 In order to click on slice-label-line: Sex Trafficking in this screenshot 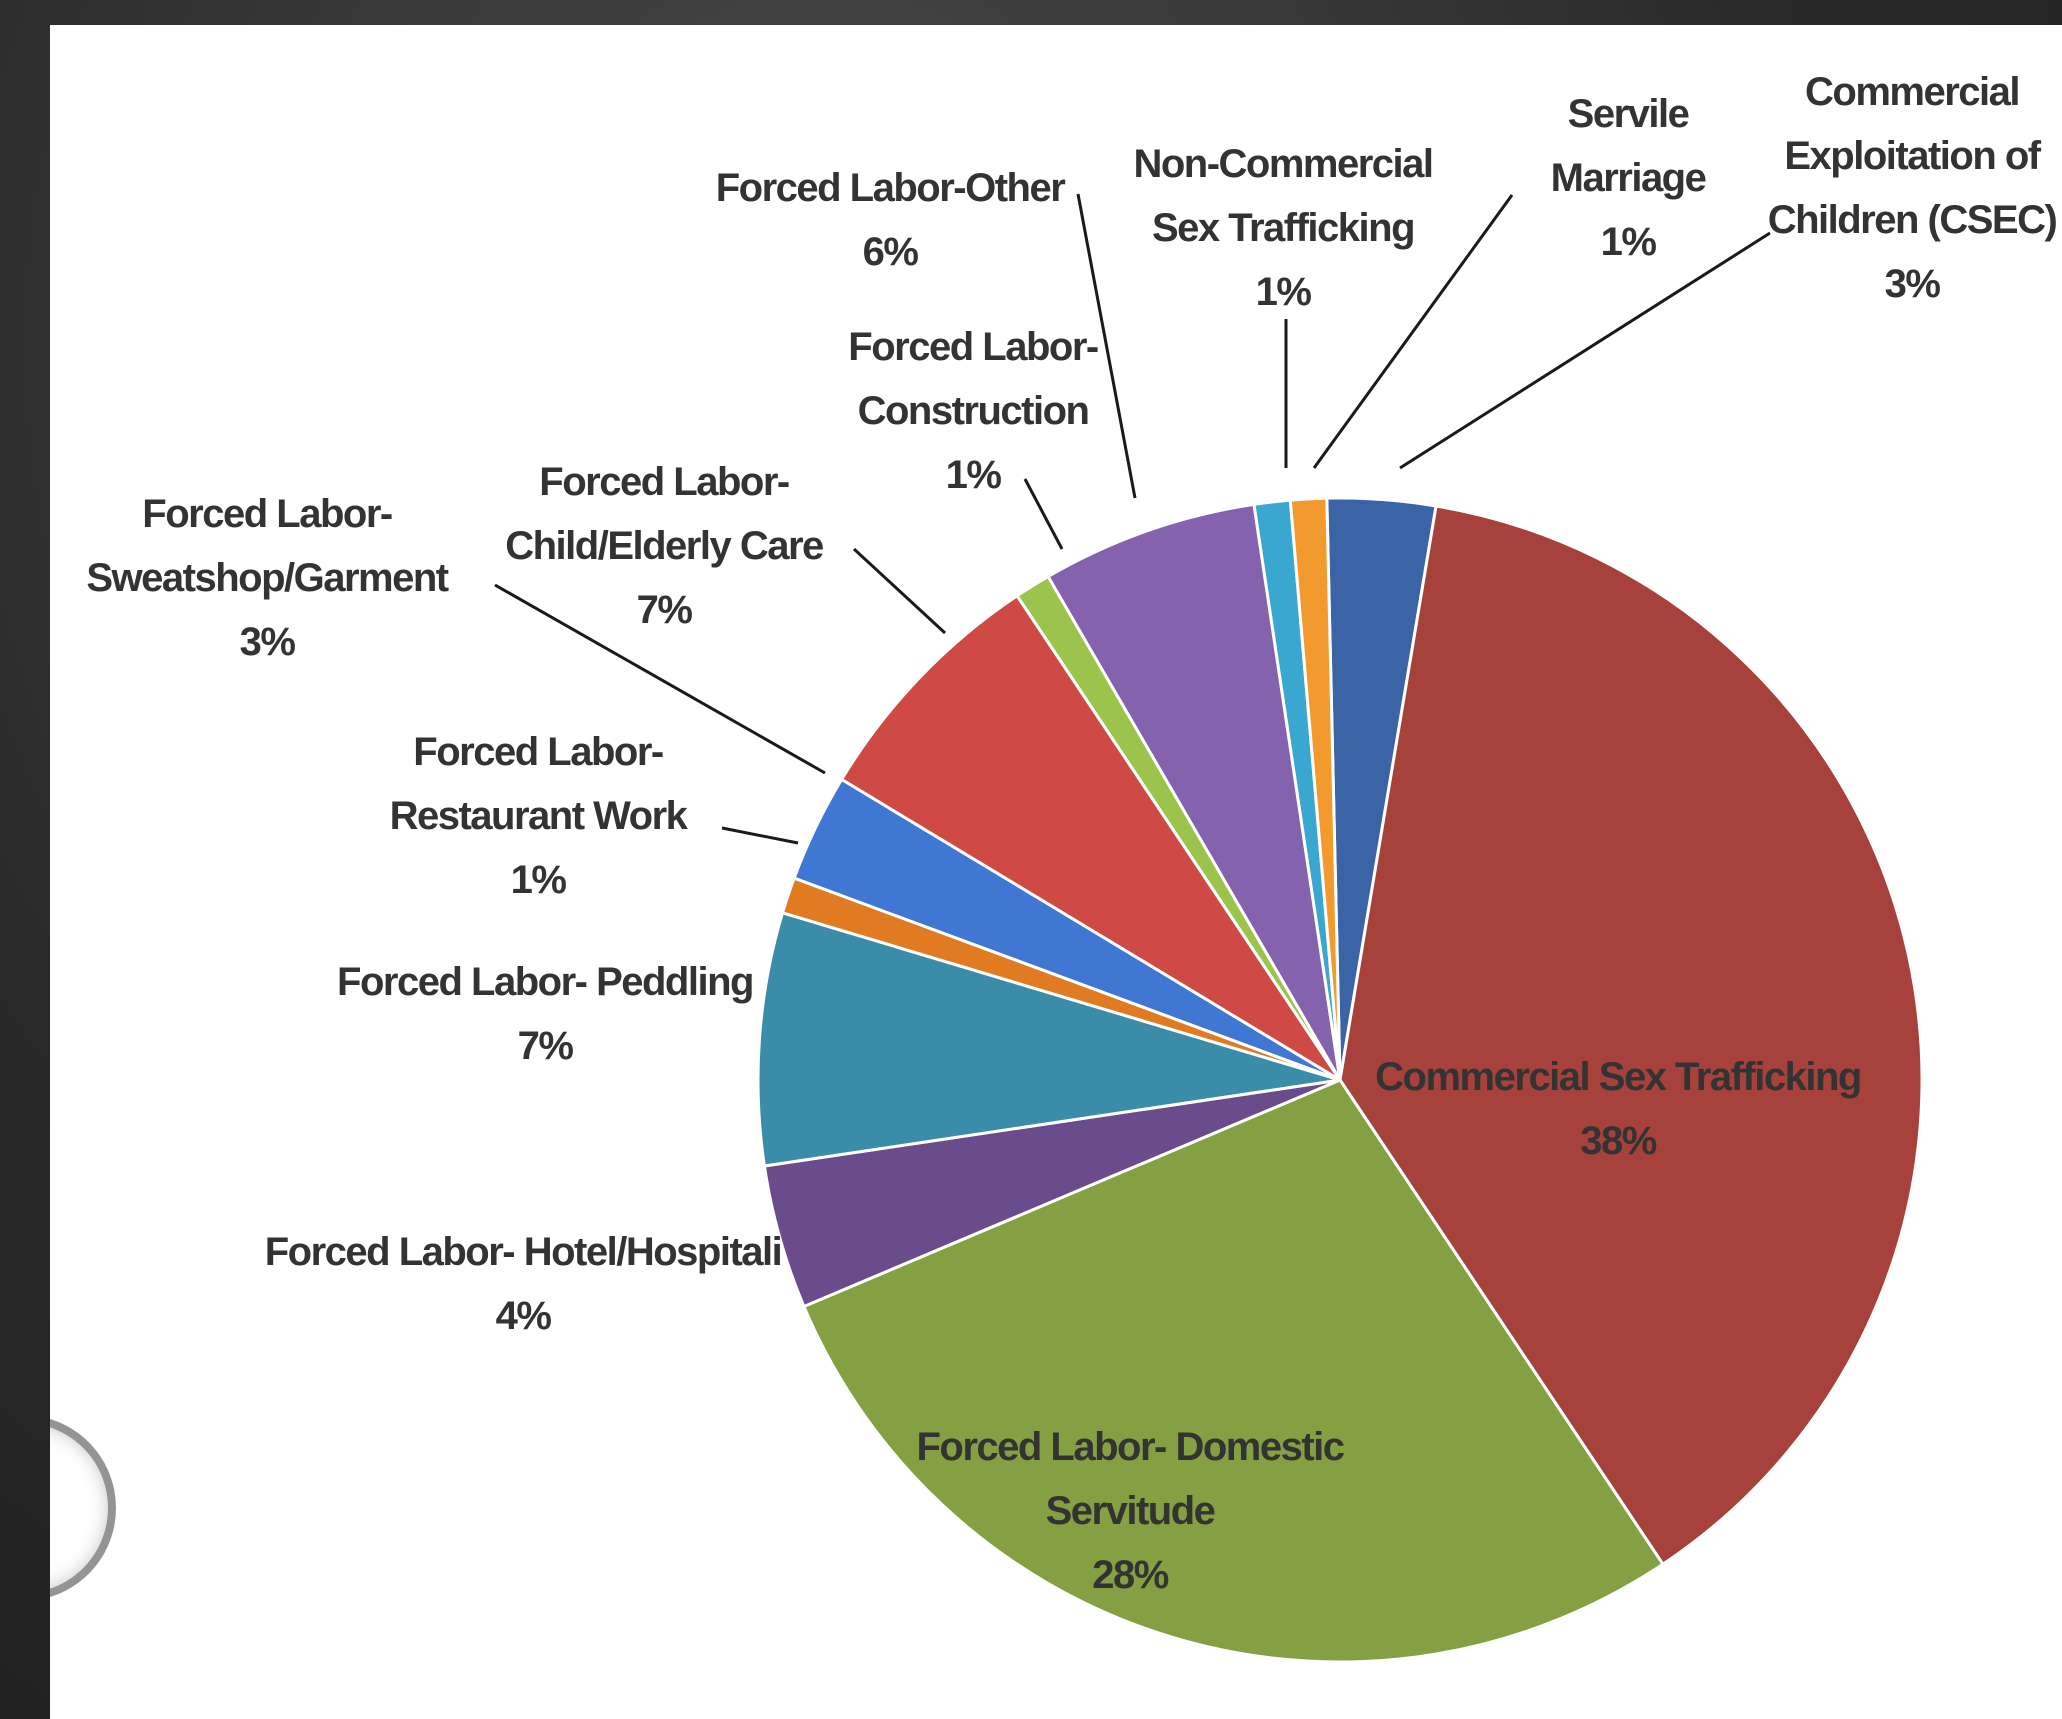, I will do `click(1283, 228)`.